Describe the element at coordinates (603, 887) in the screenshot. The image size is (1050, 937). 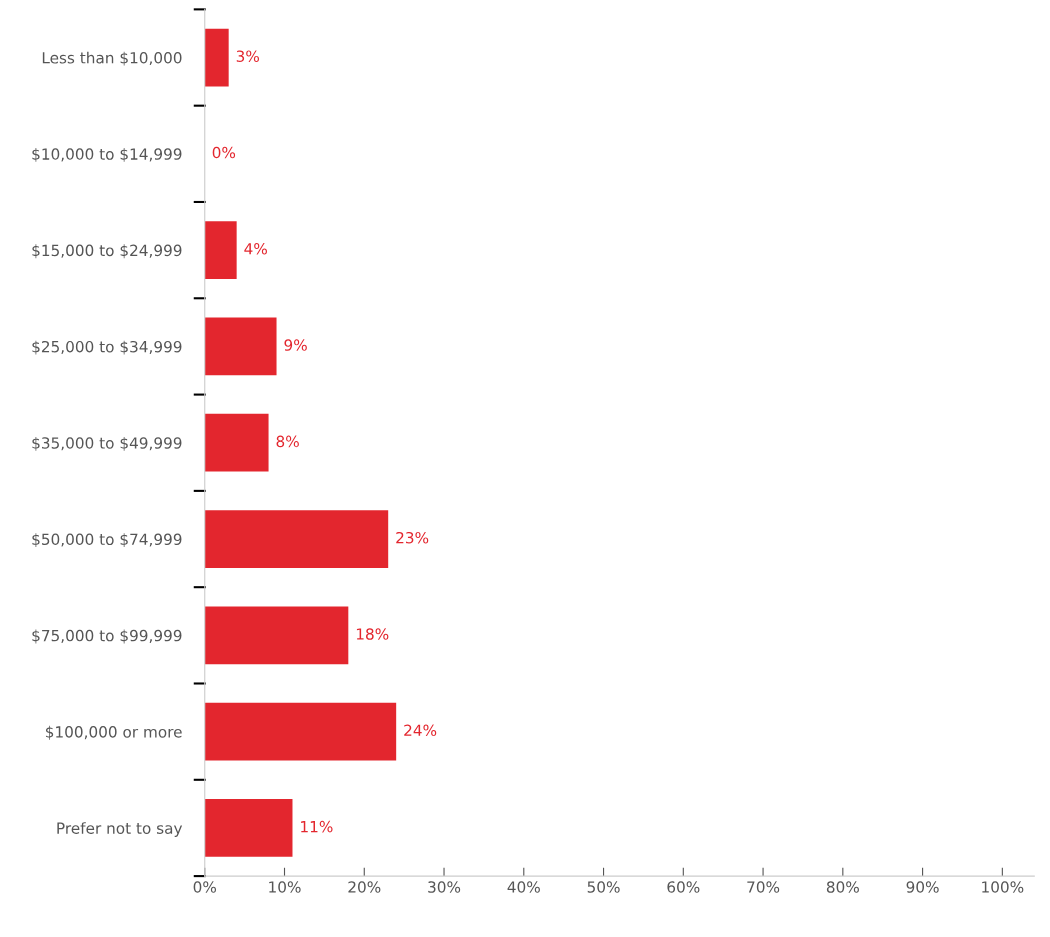
I see `x-tick-label: 50%` at that location.